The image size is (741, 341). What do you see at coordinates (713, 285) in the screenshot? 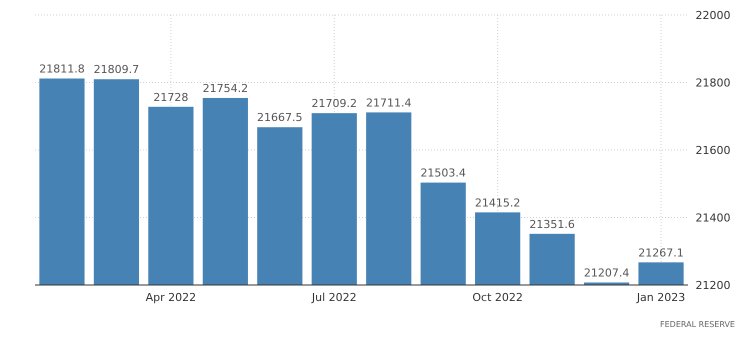
I see `y-tick-label: 21200` at bounding box center [713, 285].